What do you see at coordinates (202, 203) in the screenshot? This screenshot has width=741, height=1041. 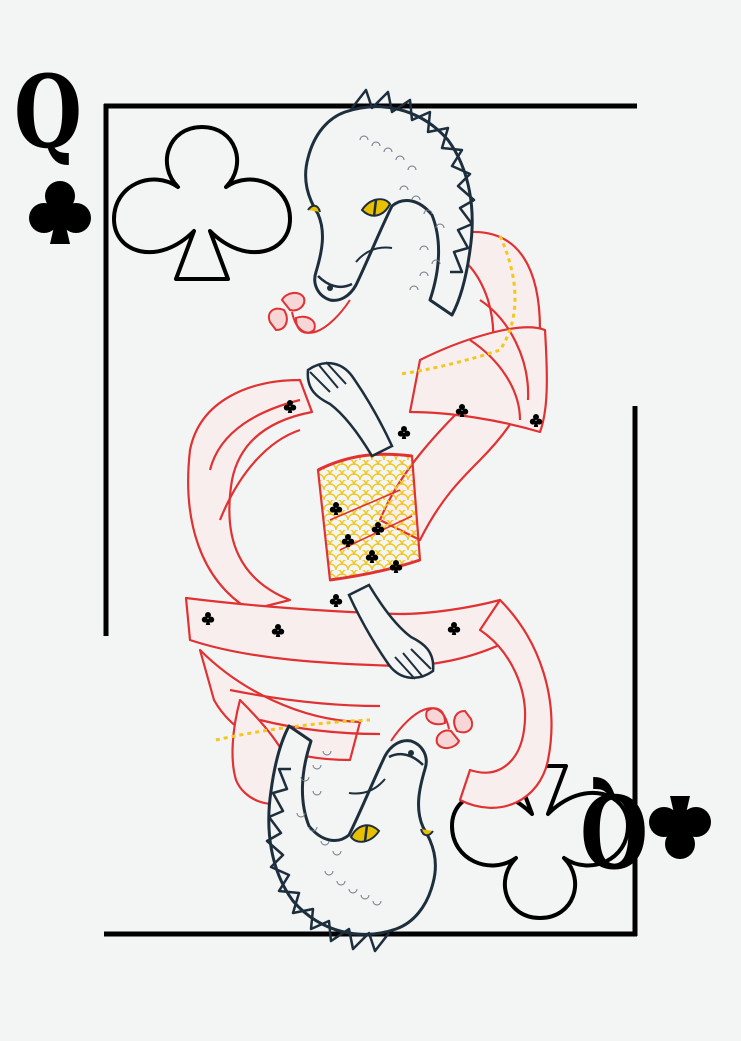 I see `club-outline-icon` at bounding box center [202, 203].